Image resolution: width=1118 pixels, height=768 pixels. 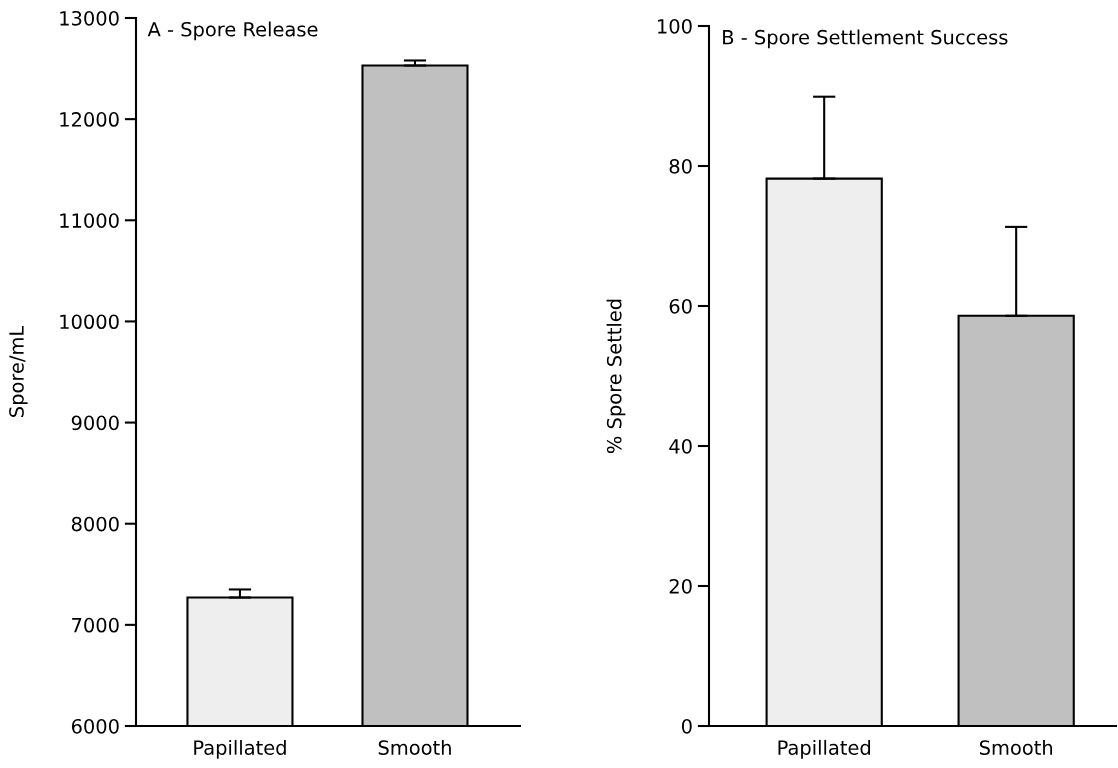 I want to click on y-tick-label: 20, so click(x=680, y=586).